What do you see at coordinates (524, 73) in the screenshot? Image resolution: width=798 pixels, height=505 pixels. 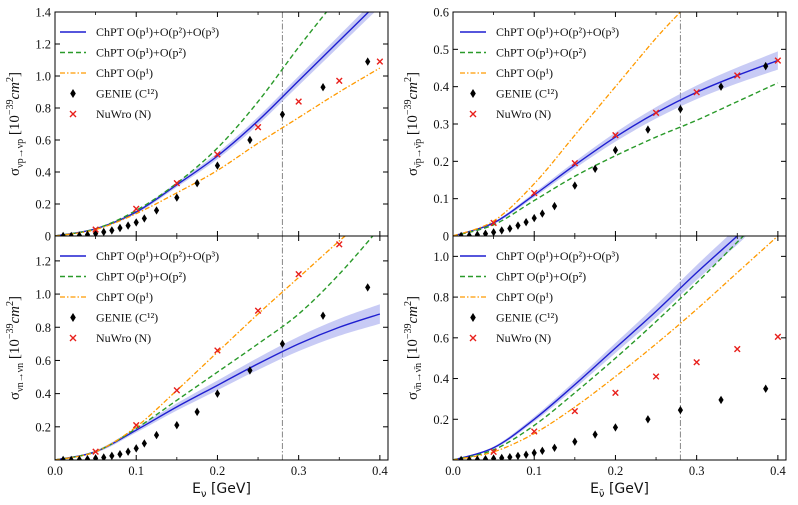 I see `legend-label-3: ChPT O(p¹)` at bounding box center [524, 73].